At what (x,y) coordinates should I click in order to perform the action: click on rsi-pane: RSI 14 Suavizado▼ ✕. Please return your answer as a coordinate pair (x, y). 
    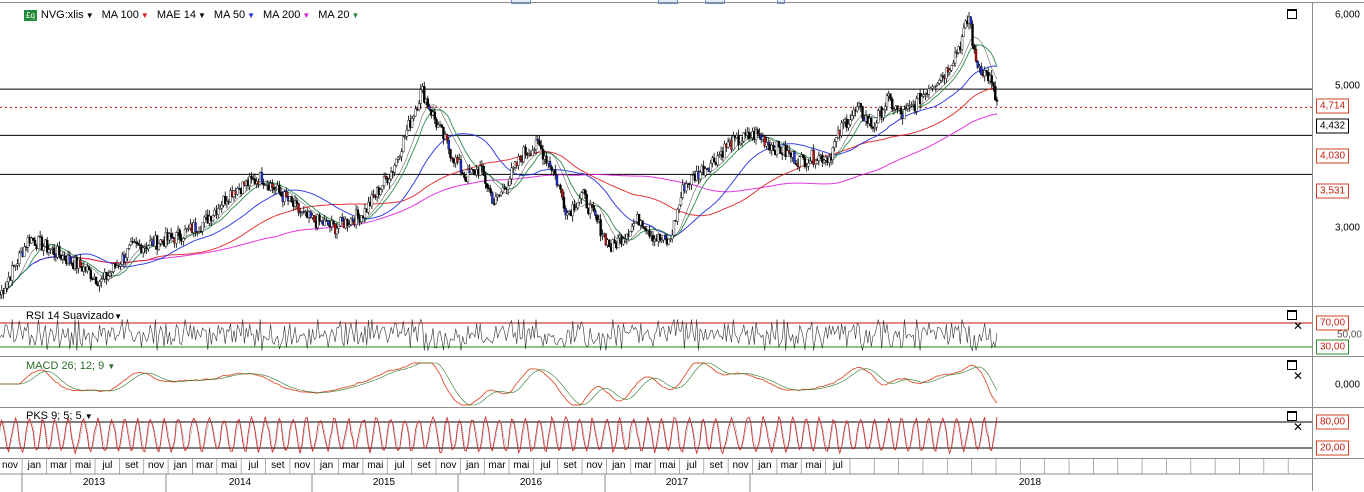
    Looking at the image, I should click on (656, 331).